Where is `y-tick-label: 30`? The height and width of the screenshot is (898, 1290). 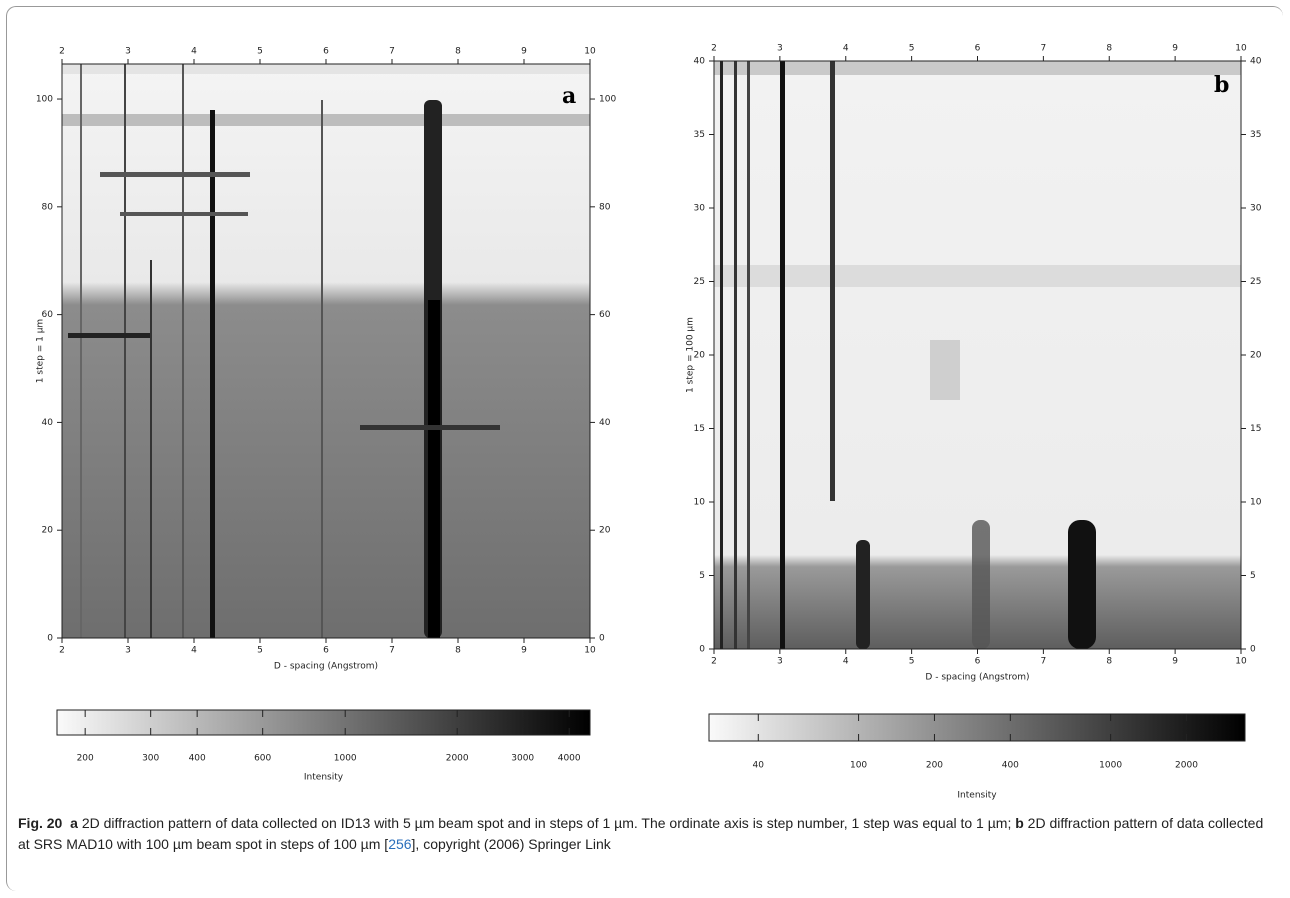 y-tick-label: 30 is located at coordinates (700, 209).